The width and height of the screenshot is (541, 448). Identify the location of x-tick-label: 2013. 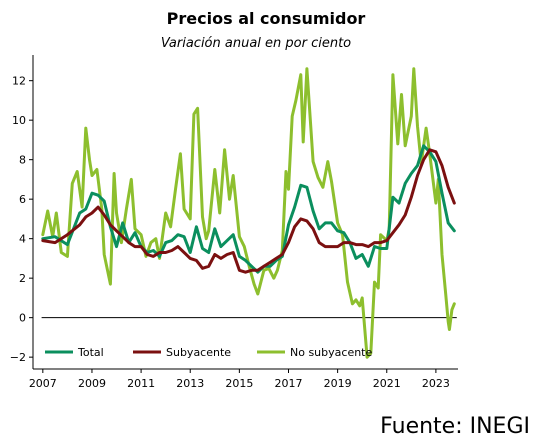
(190, 383).